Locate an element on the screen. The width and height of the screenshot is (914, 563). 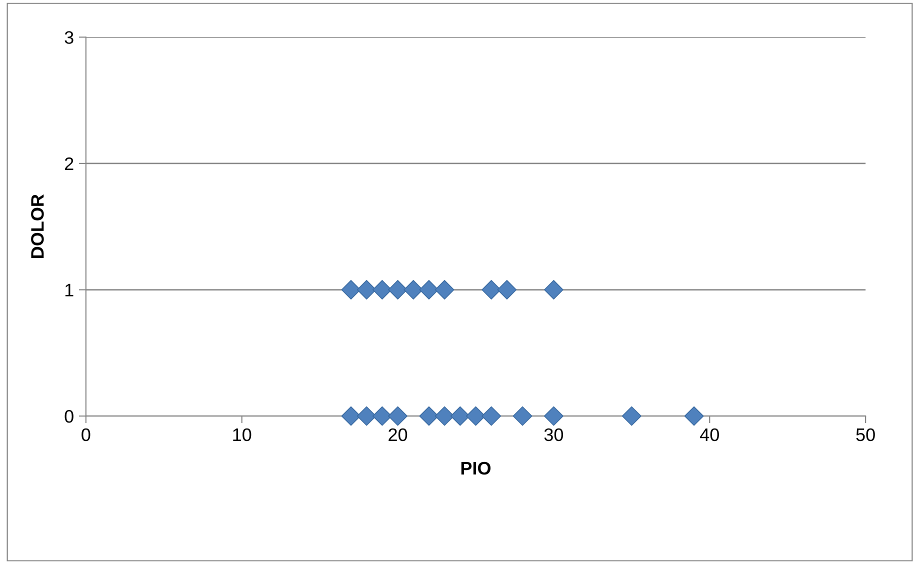
x-tick-label: 10 is located at coordinates (242, 435).